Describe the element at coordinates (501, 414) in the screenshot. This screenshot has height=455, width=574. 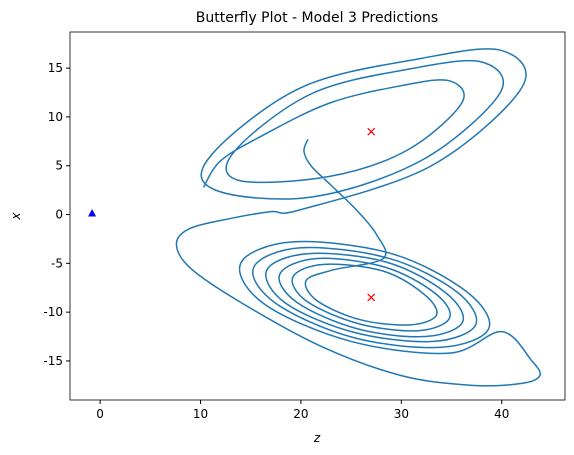
I see `x-tick-label: 40` at that location.